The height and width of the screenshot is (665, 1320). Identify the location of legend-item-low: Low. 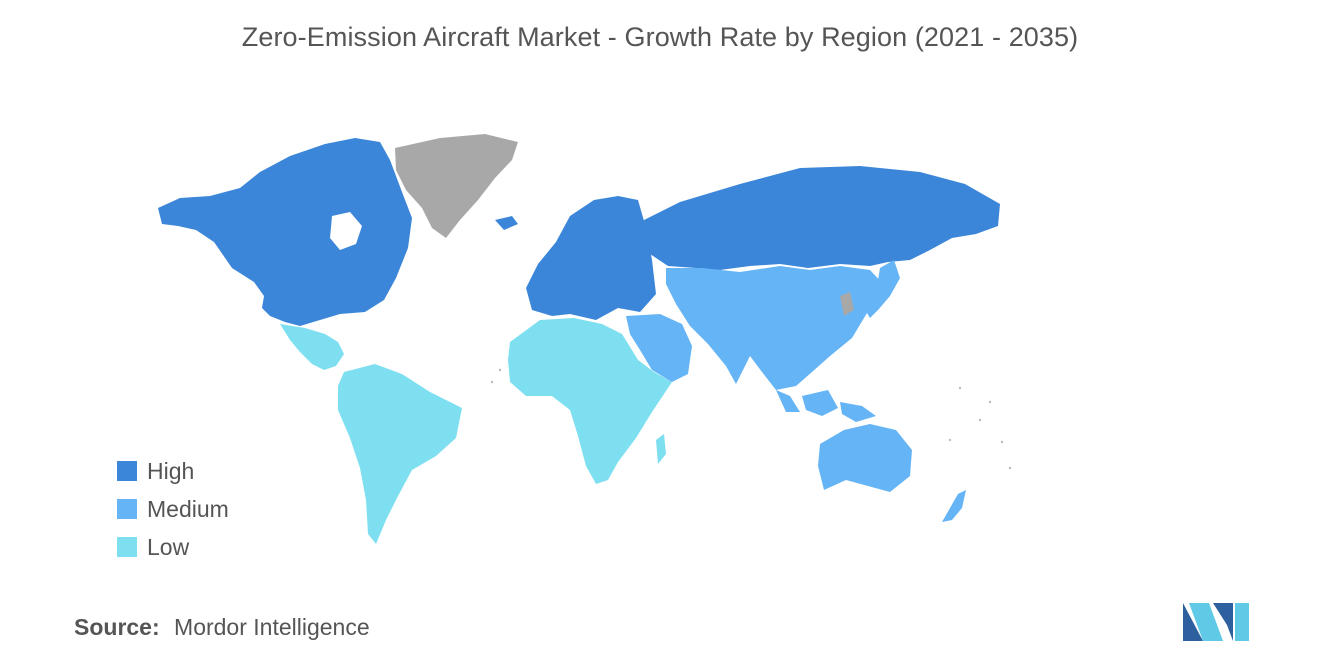
(173, 547).